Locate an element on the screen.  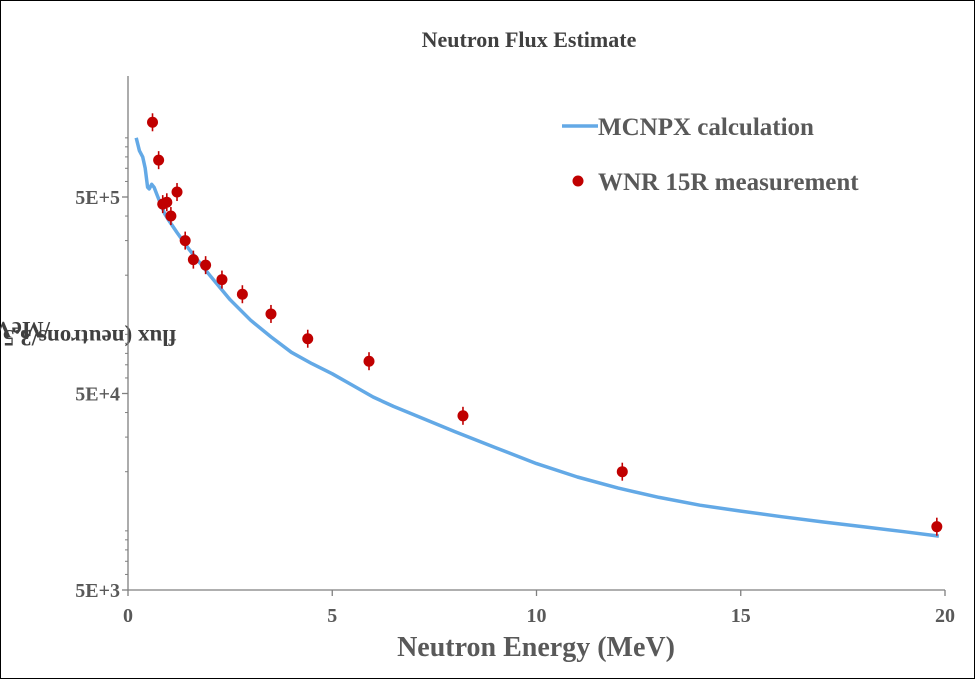
y-tick-label: 5E+4 is located at coordinates (97, 395).